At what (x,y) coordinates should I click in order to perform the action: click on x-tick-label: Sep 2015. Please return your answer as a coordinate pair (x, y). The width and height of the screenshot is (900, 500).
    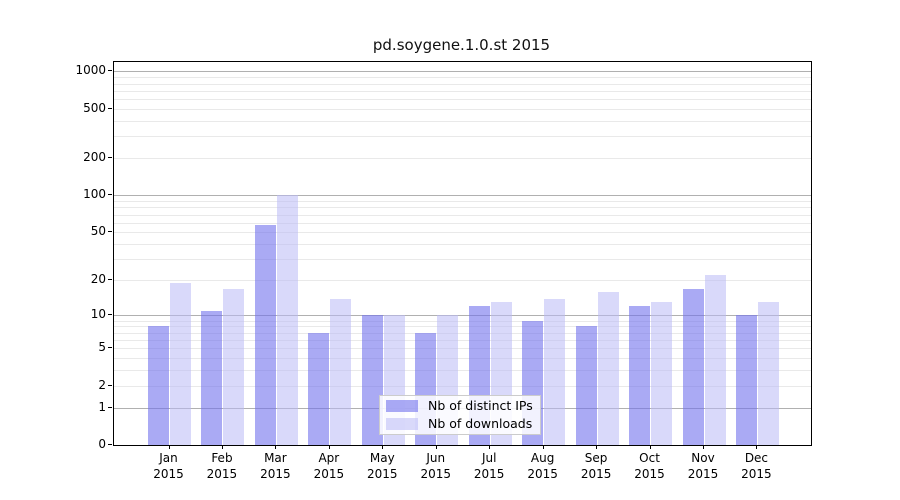
    Looking at the image, I should click on (596, 466).